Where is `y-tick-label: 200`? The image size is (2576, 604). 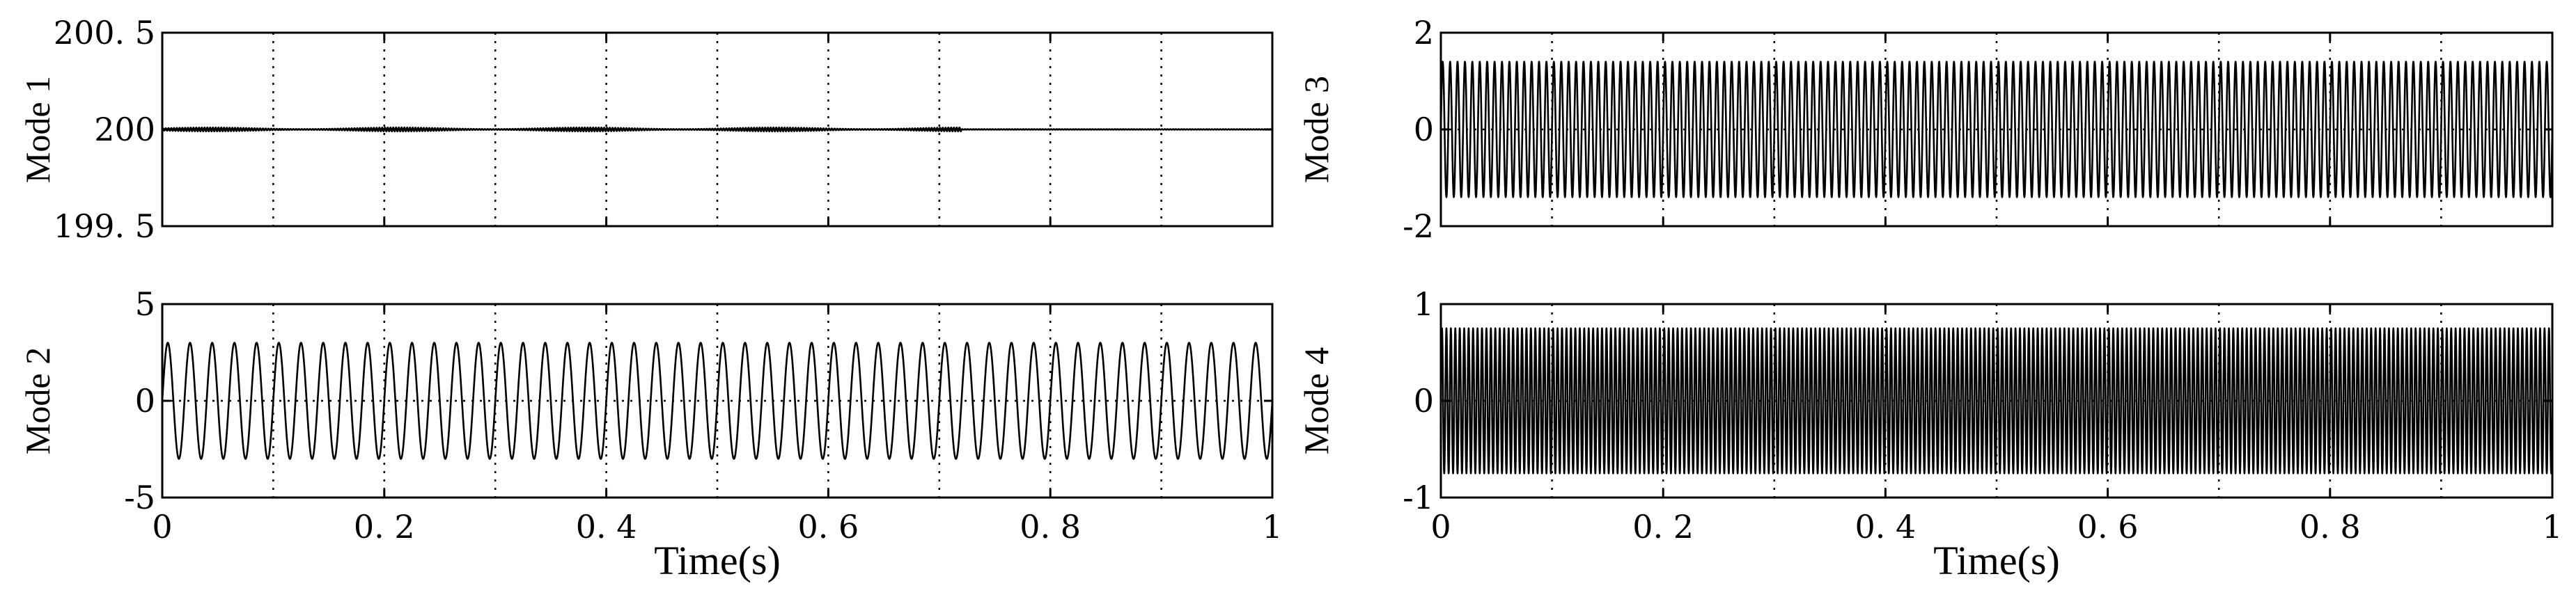
y-tick-label: 200 is located at coordinates (124, 129).